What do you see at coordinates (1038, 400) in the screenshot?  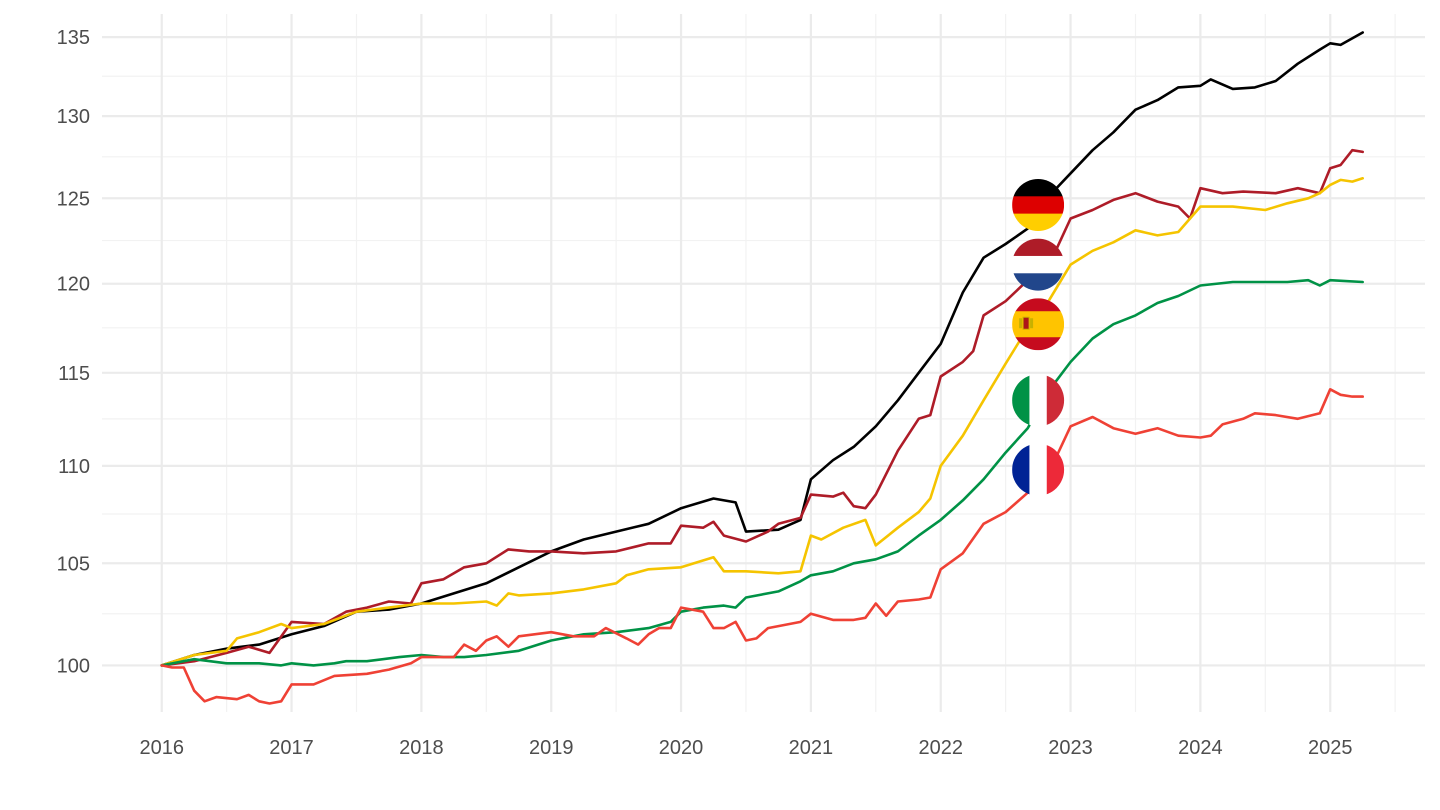 I see `italy-flag-icon` at bounding box center [1038, 400].